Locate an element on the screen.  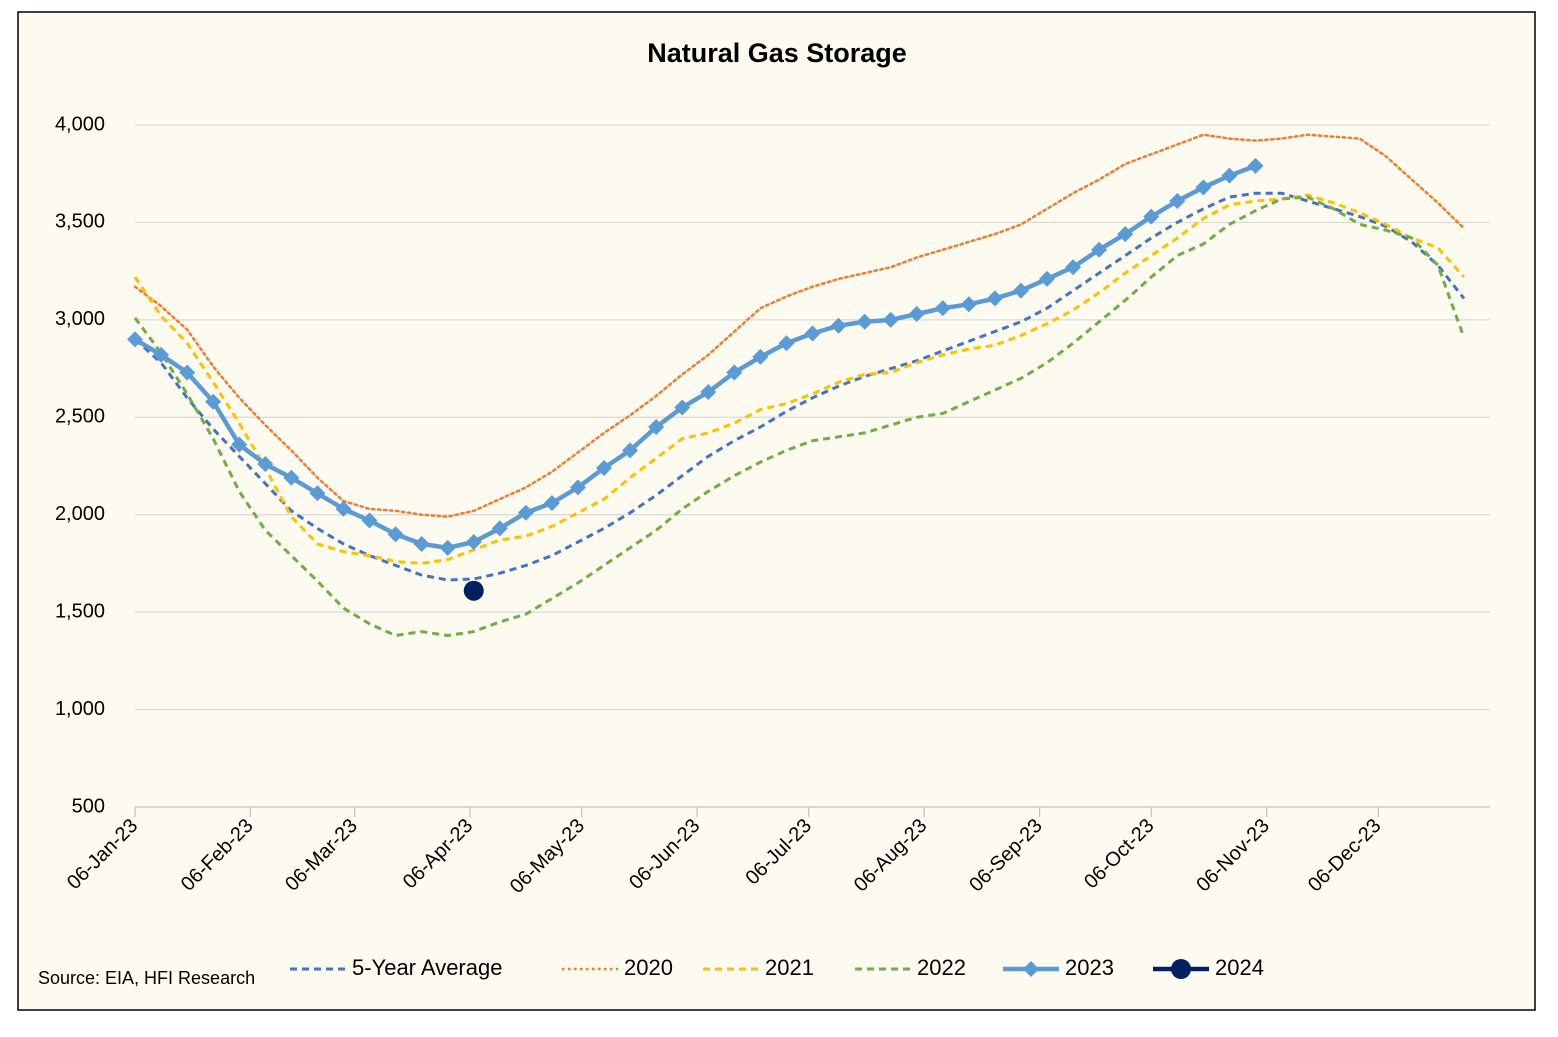
y-tick-label: 500 is located at coordinates (88, 806).